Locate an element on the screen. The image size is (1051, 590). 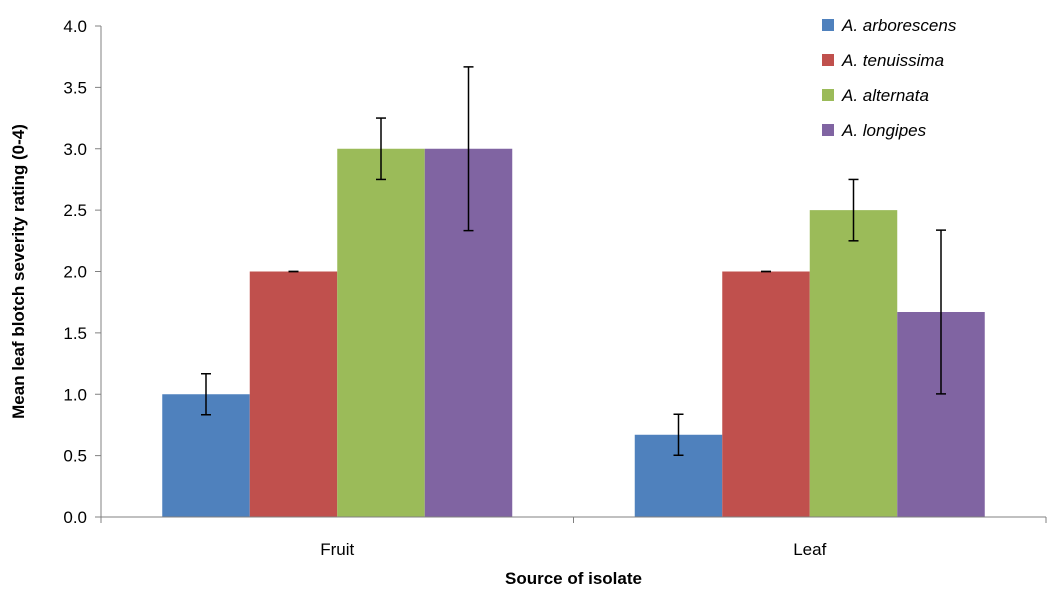
x-ticks-group is located at coordinates (573, 520).